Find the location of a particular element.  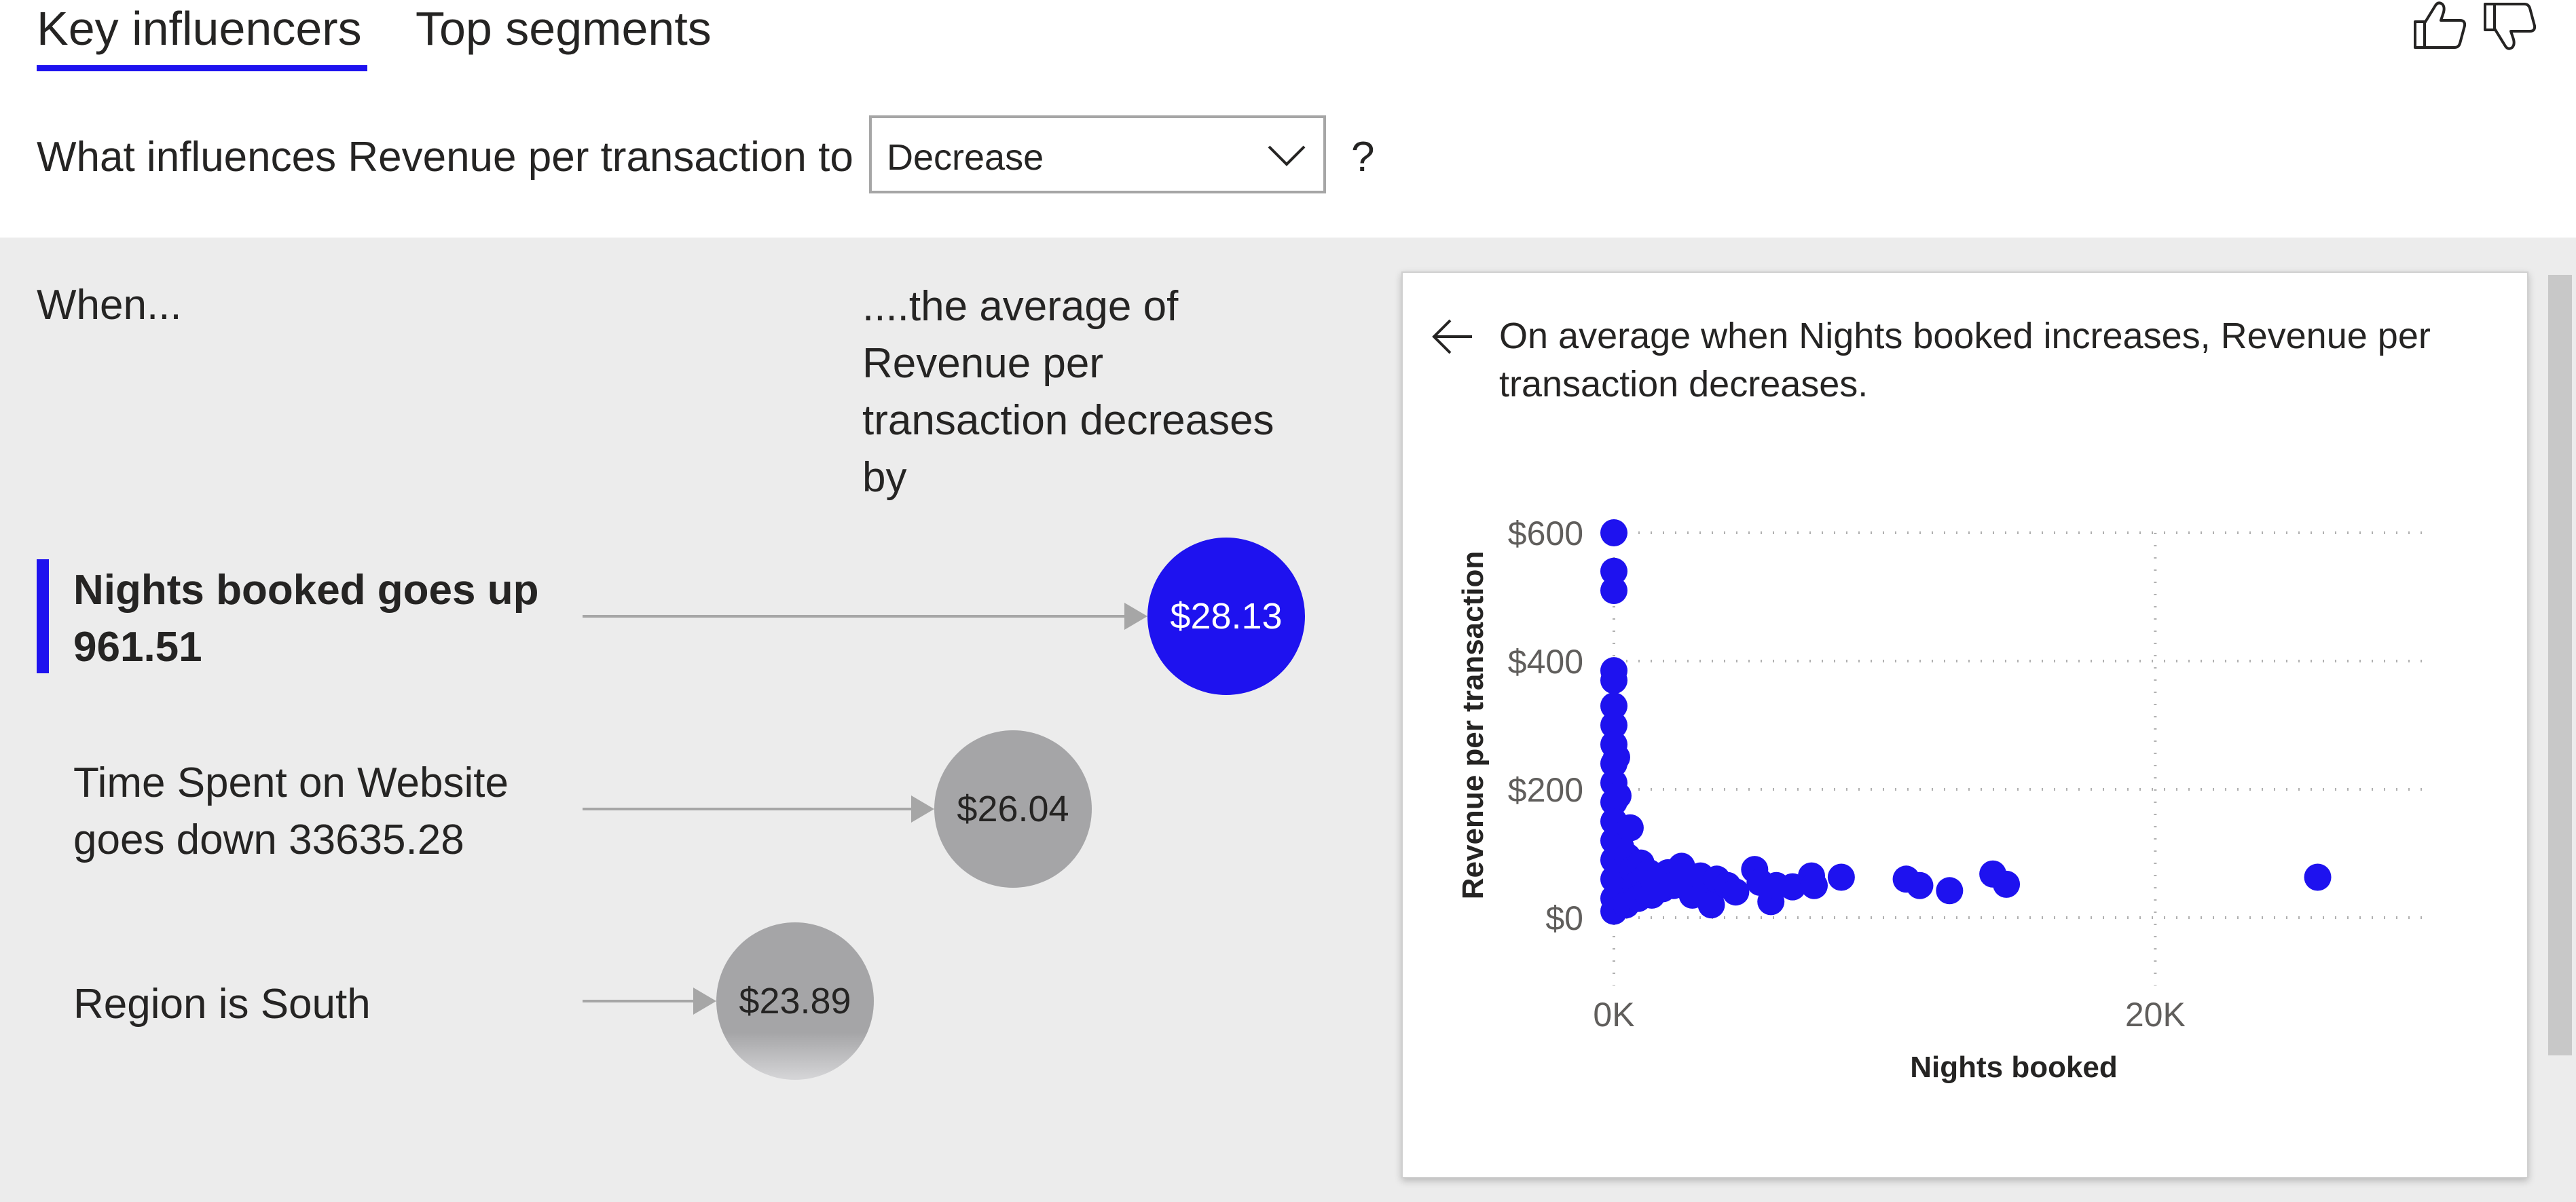

x-tick-label: 20K is located at coordinates (2155, 1015).